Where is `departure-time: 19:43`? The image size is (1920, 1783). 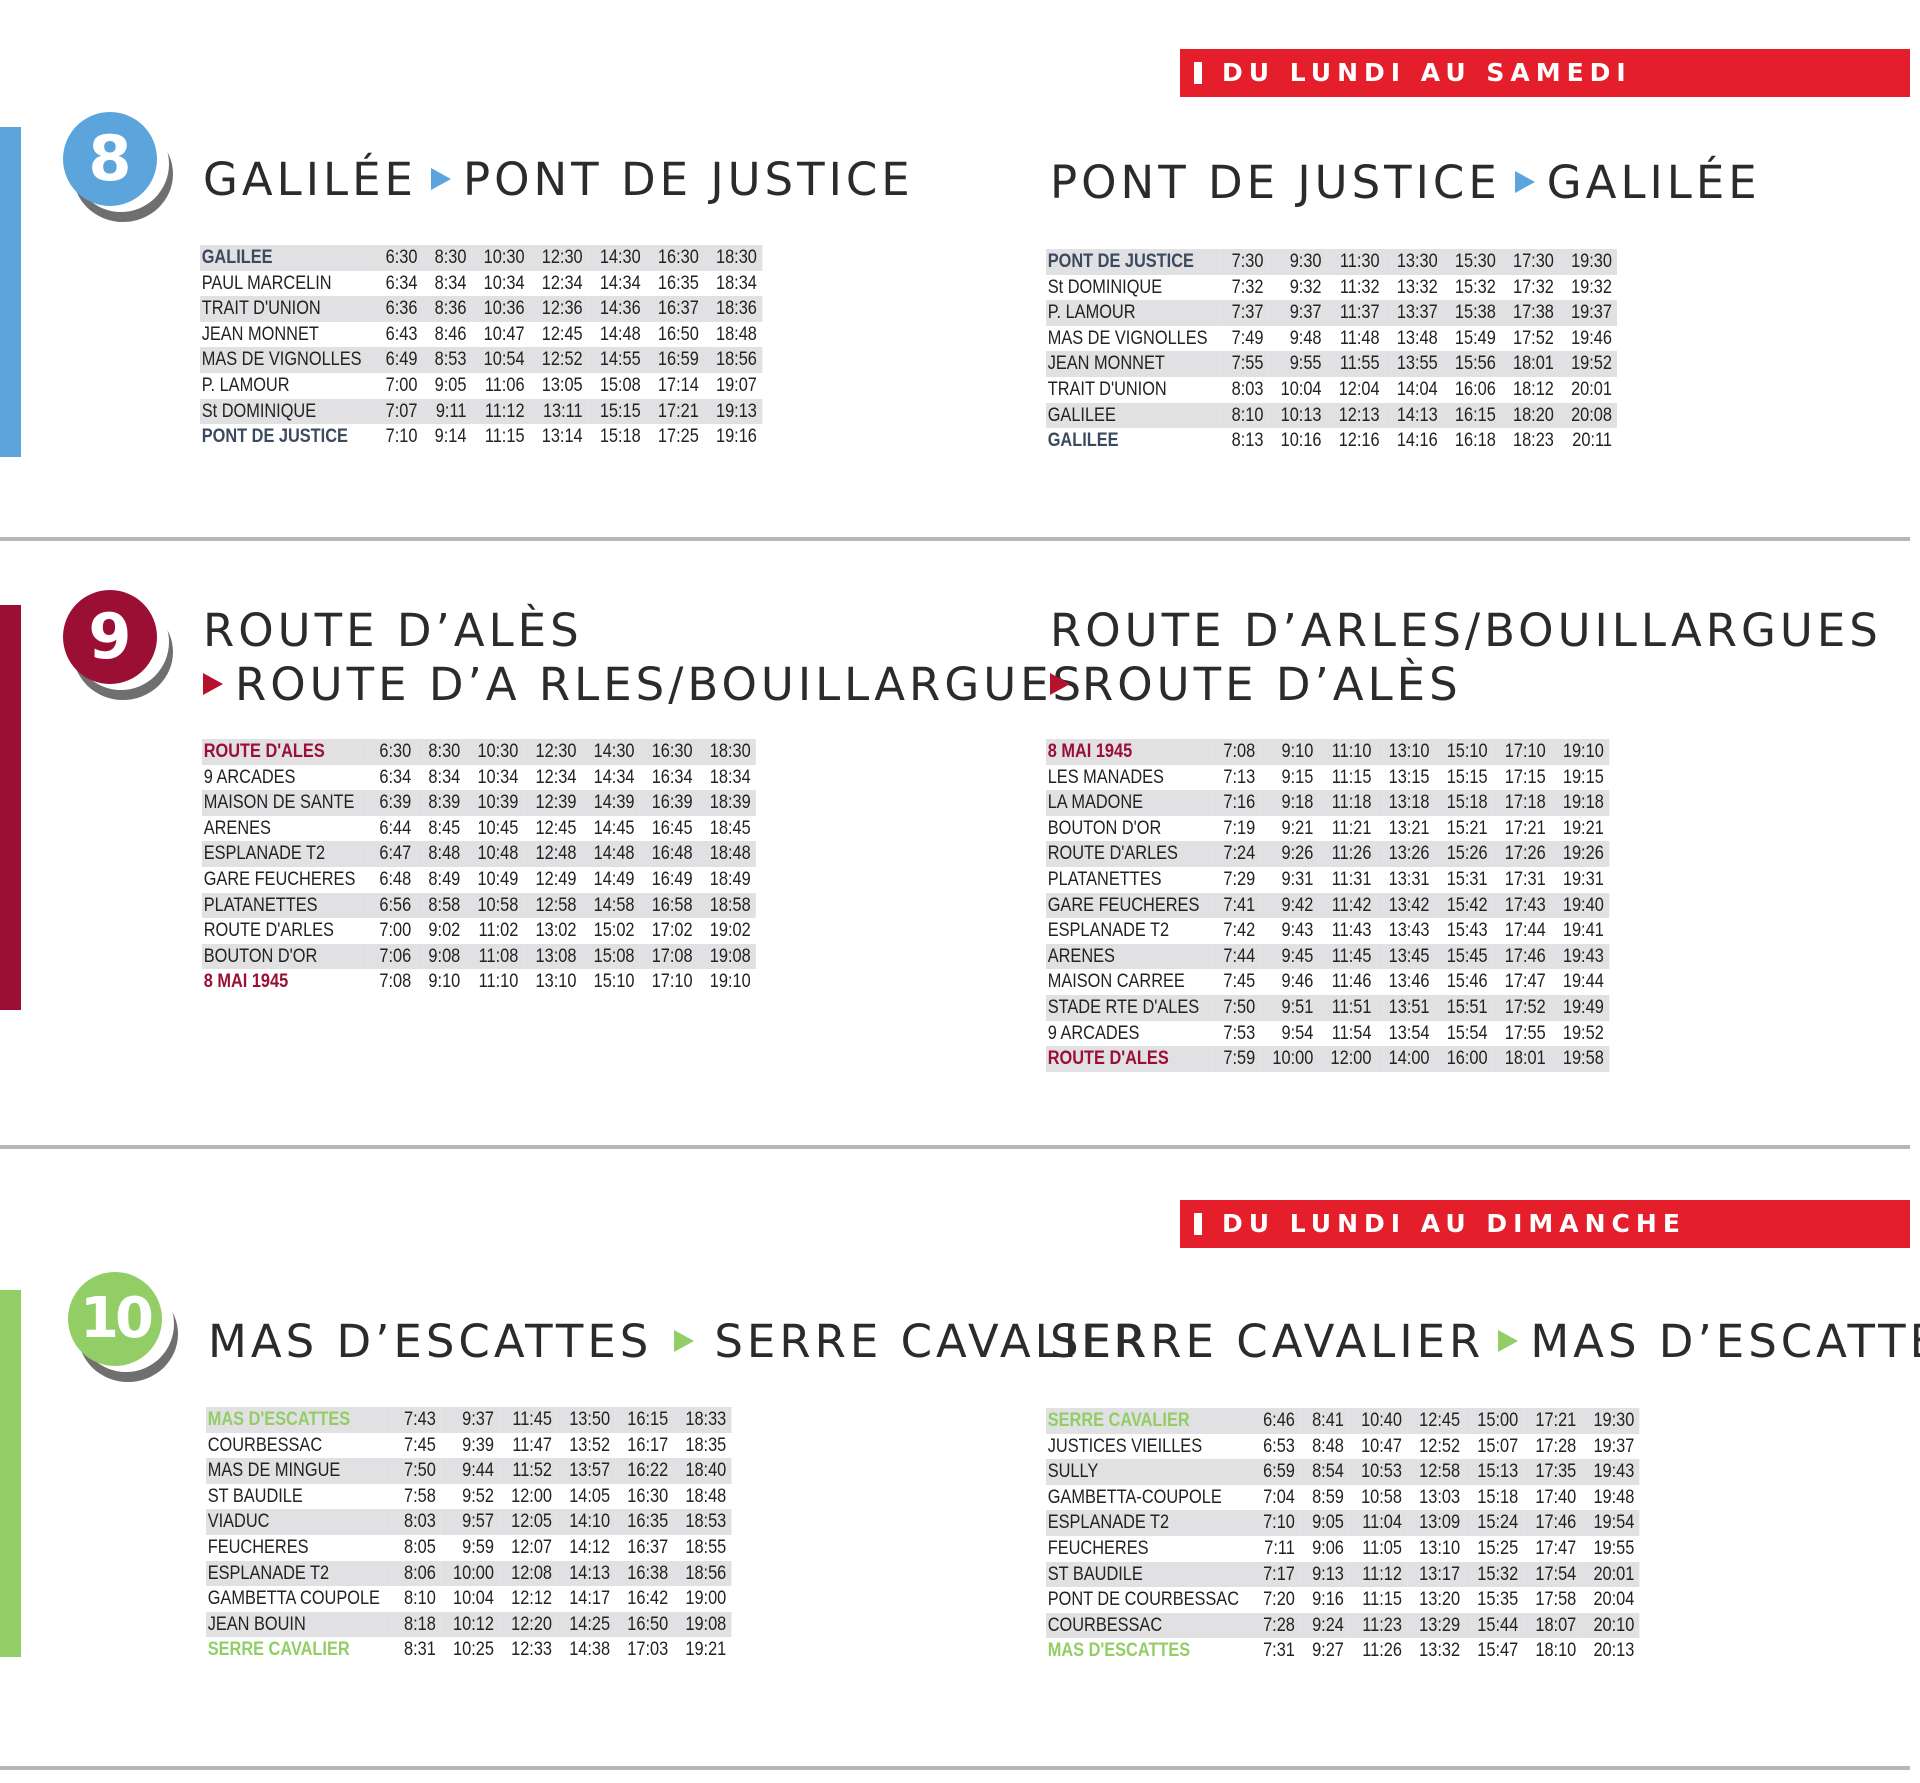 departure-time: 19:43 is located at coordinates (1579, 956).